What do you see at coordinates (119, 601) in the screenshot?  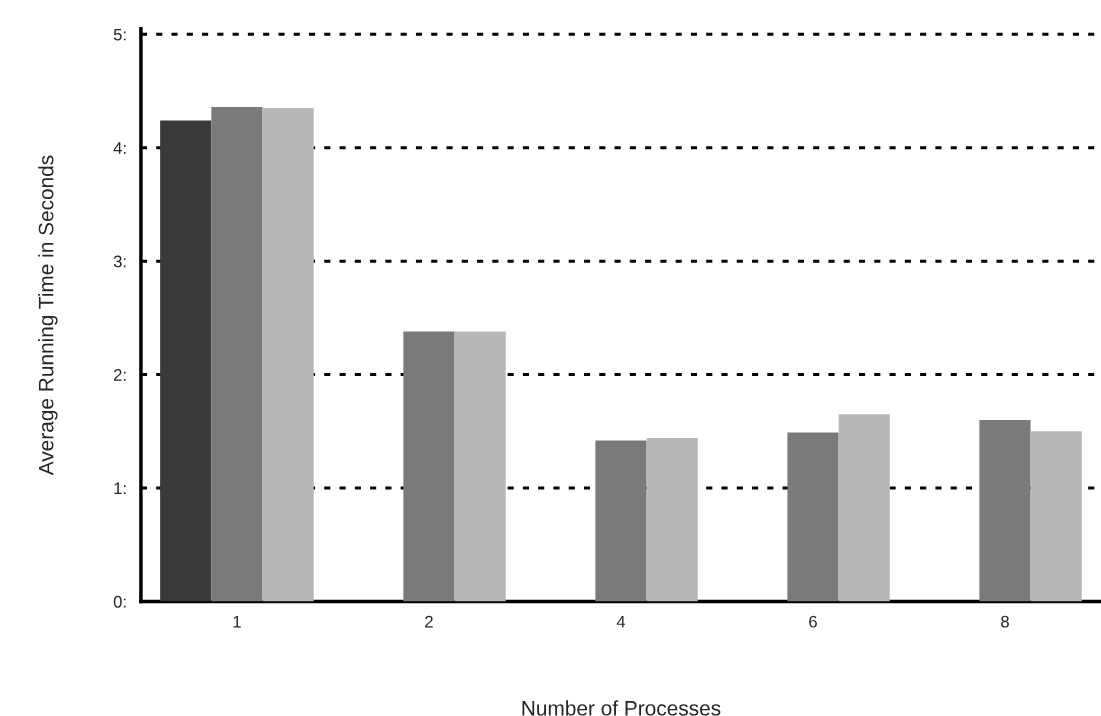 I see `y-tick-label: 0:` at bounding box center [119, 601].